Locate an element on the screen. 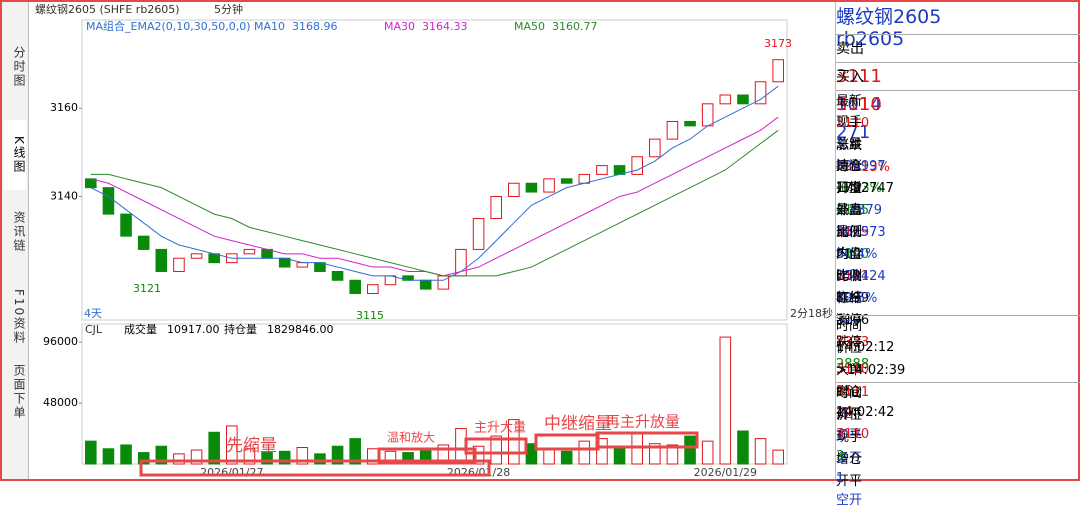 This screenshot has width=1080, height=512. quote-value: 3119 is located at coordinates (853, 232).